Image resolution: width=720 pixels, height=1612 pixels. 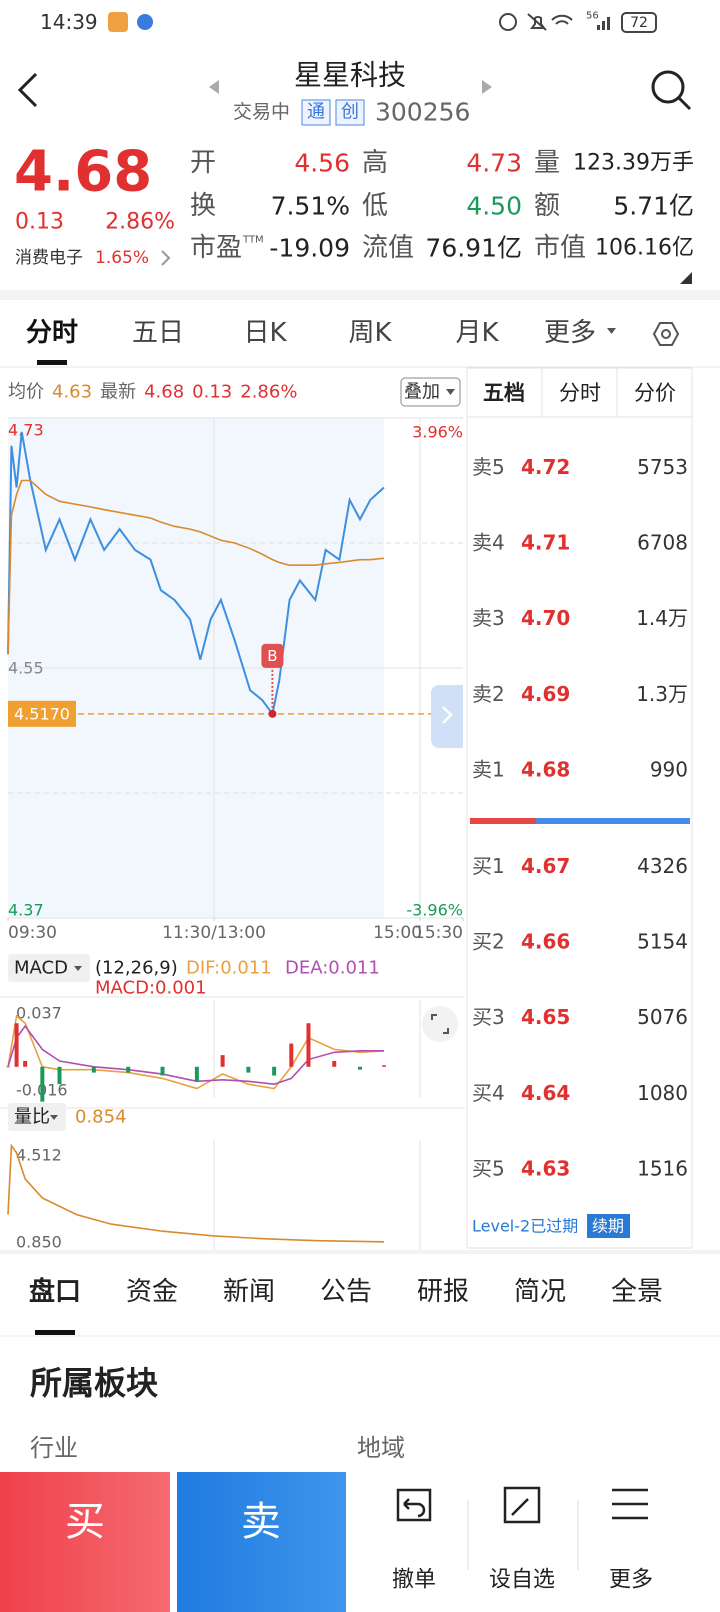 What do you see at coordinates (662, 942) in the screenshot?
I see `book-volume: 5154` at bounding box center [662, 942].